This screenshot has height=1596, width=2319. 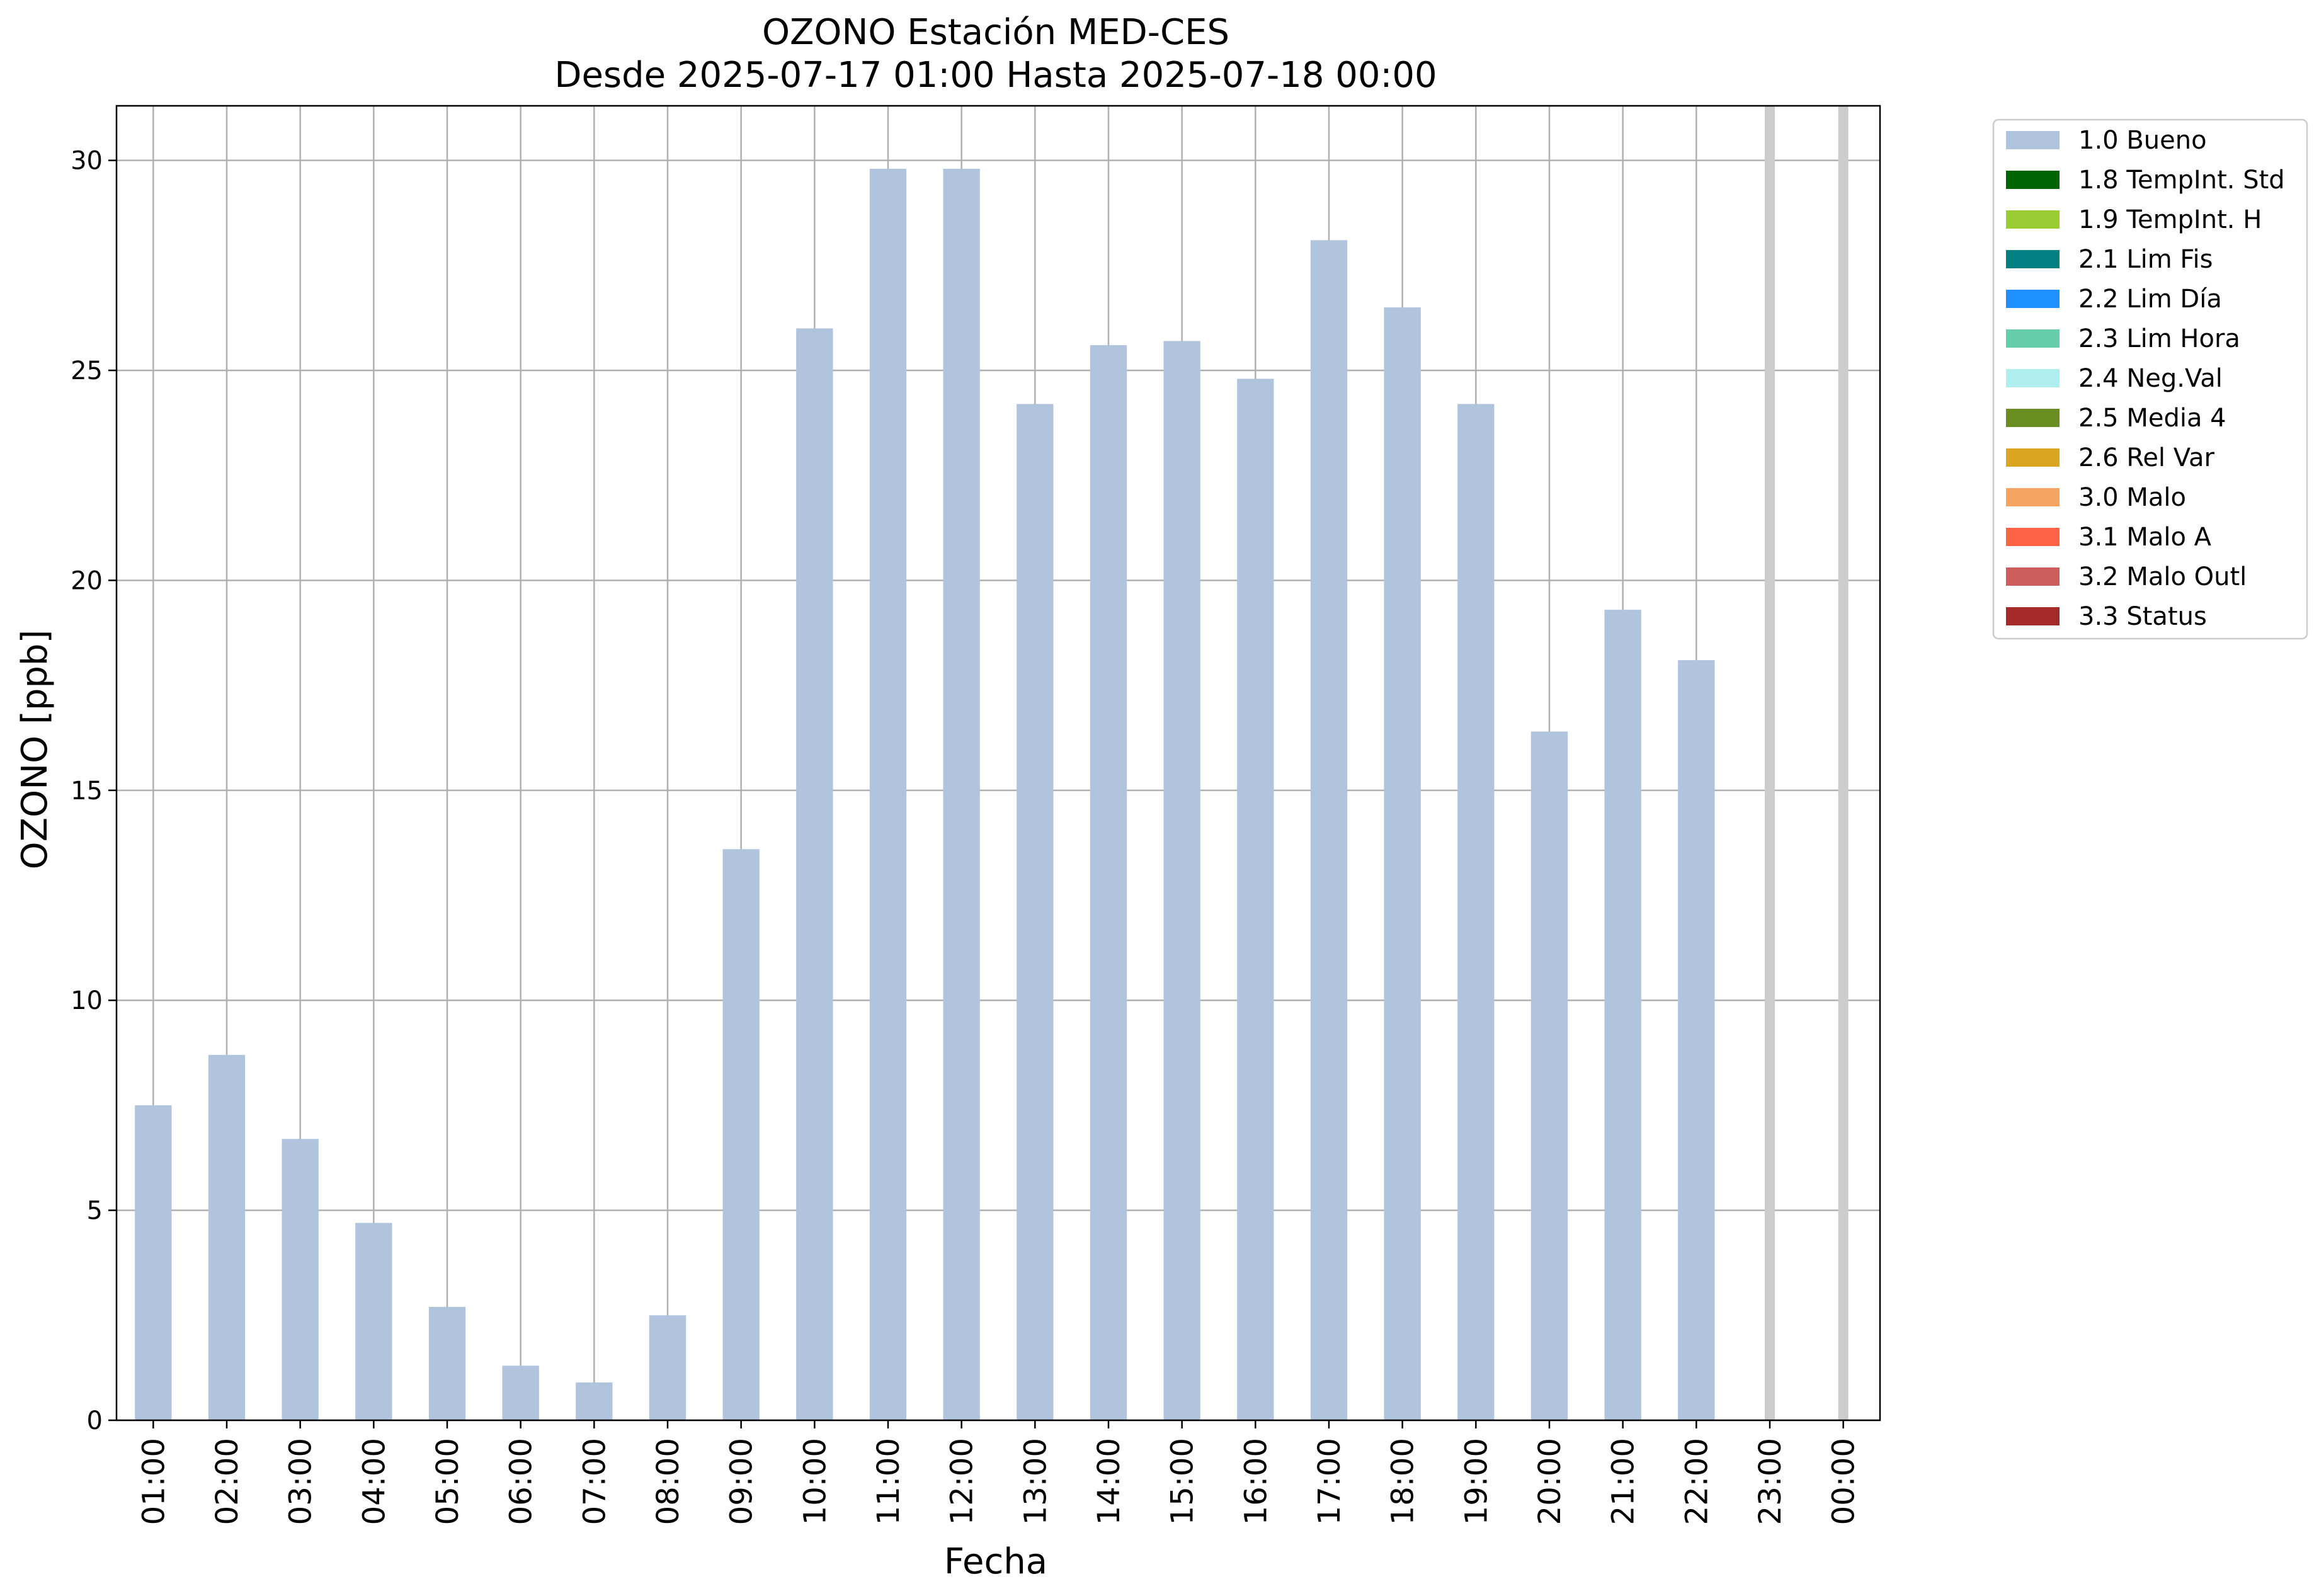 I want to click on x-tick-label: 20:00, so click(x=1550, y=1481).